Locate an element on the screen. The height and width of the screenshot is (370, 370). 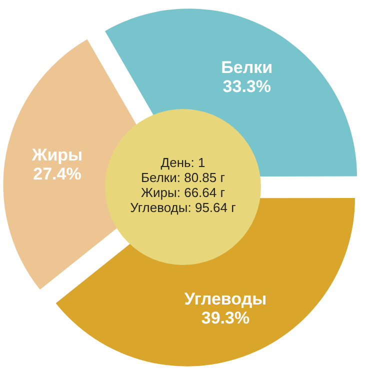
text: Жиры: 66.64 г is located at coordinates (183, 192).